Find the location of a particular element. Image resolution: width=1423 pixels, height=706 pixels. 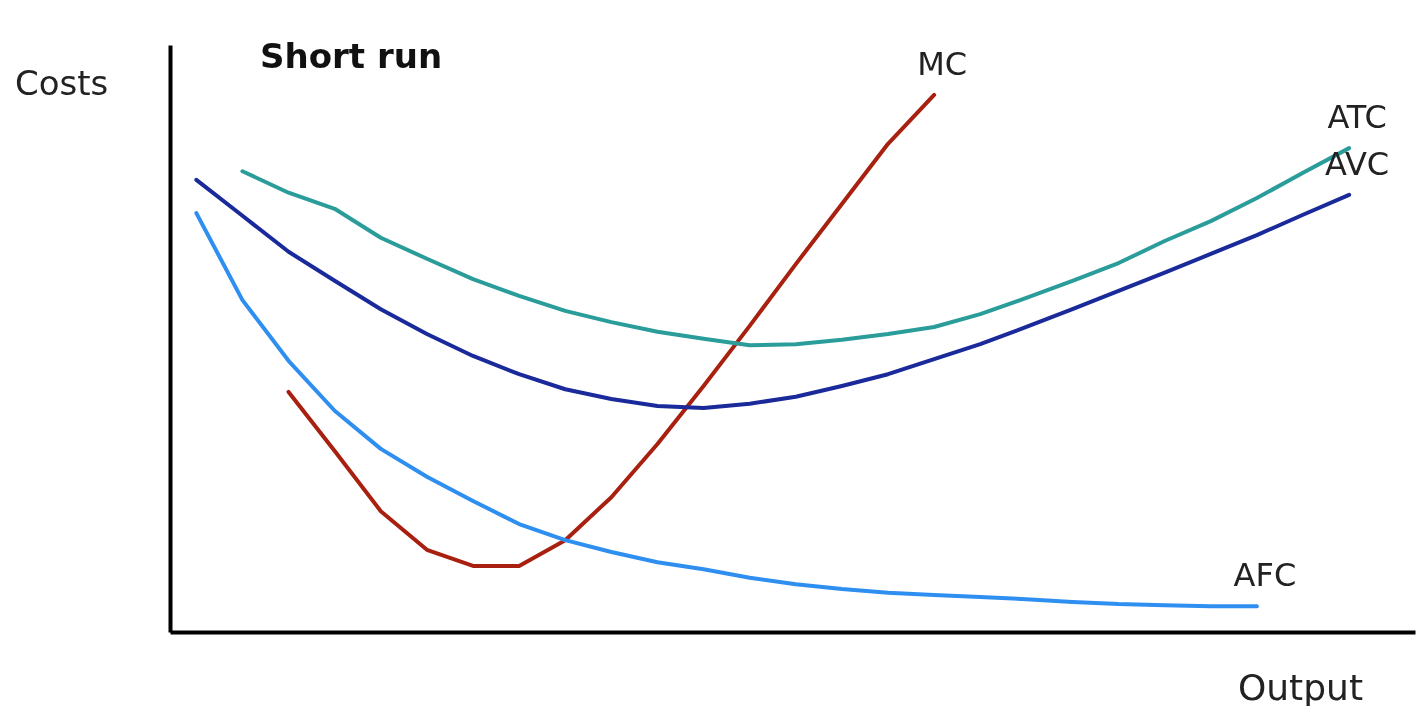

series-label: AVC is located at coordinates (1357, 163).